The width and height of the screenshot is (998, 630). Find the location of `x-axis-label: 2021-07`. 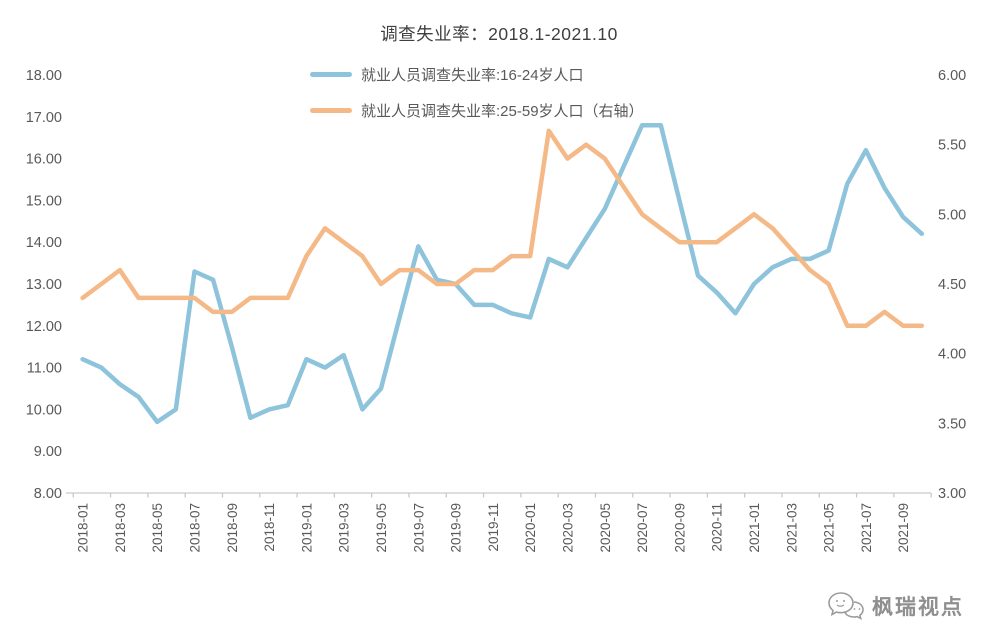

x-axis-label: 2021-07 is located at coordinates (866, 528).